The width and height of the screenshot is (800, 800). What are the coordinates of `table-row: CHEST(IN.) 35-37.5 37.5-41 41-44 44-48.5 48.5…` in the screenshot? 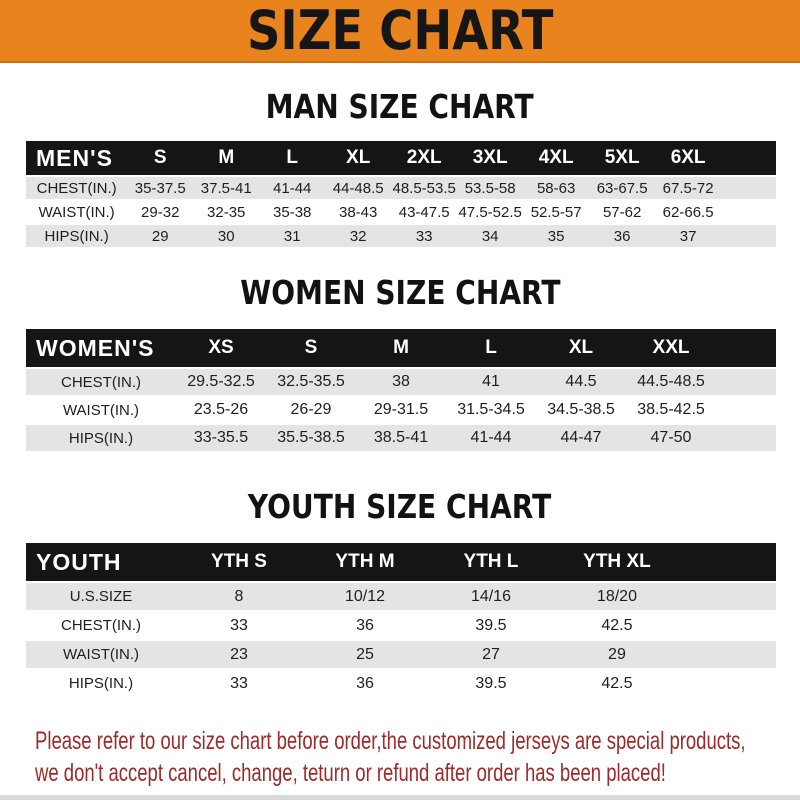 It's located at (401, 188).